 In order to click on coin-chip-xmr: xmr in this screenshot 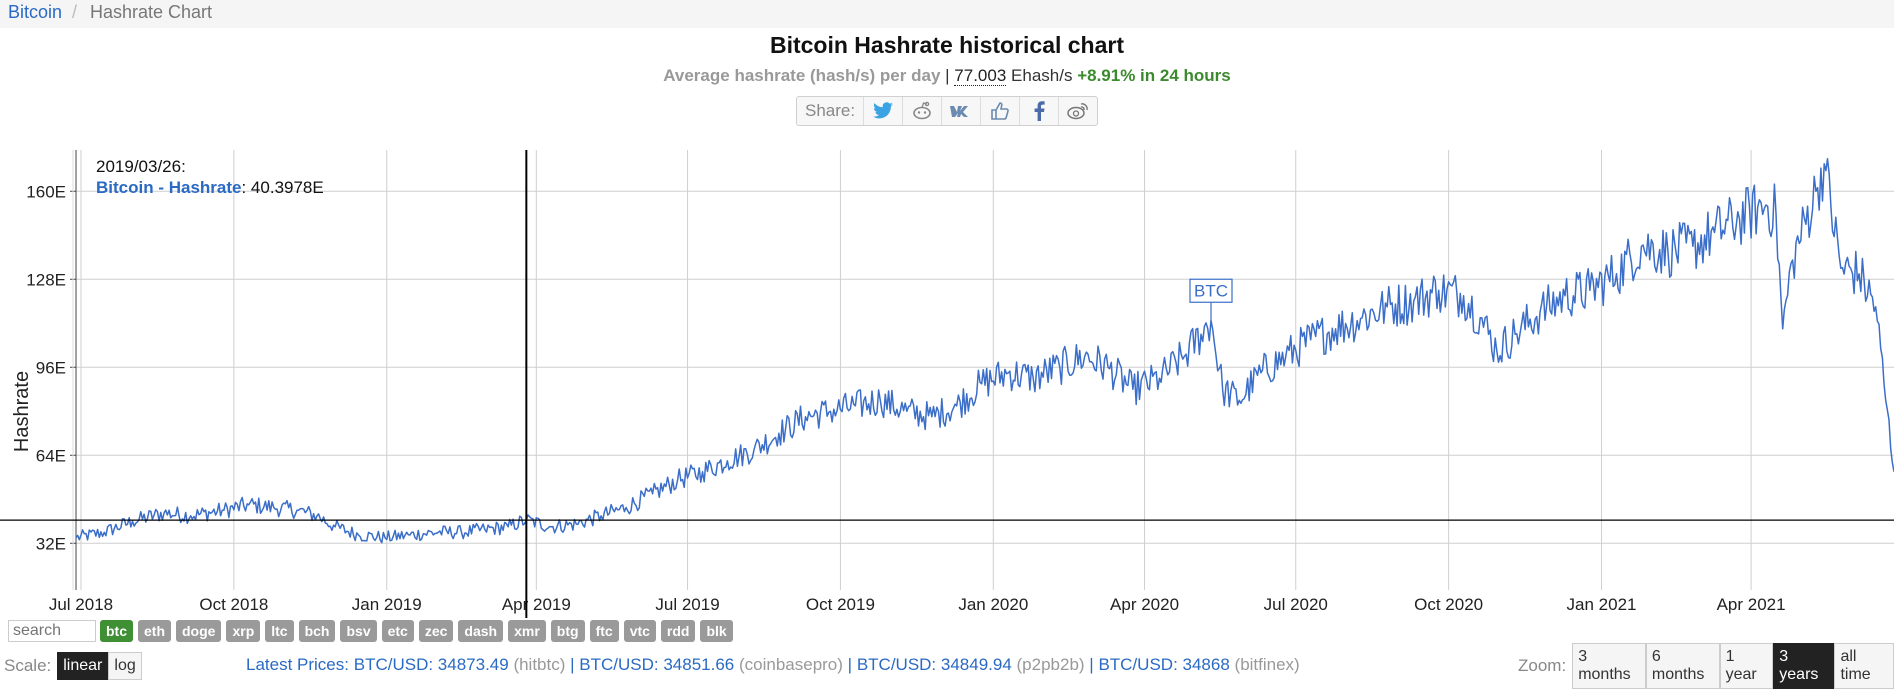, I will do `click(527, 631)`.